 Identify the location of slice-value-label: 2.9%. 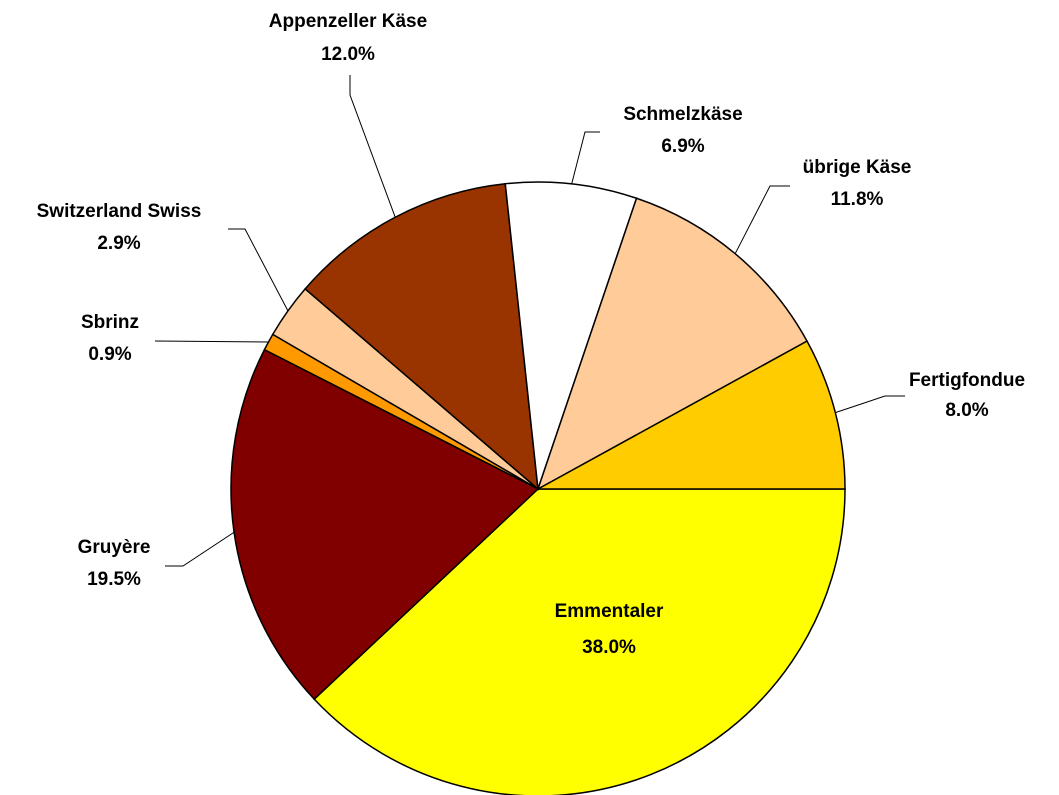
(118, 243).